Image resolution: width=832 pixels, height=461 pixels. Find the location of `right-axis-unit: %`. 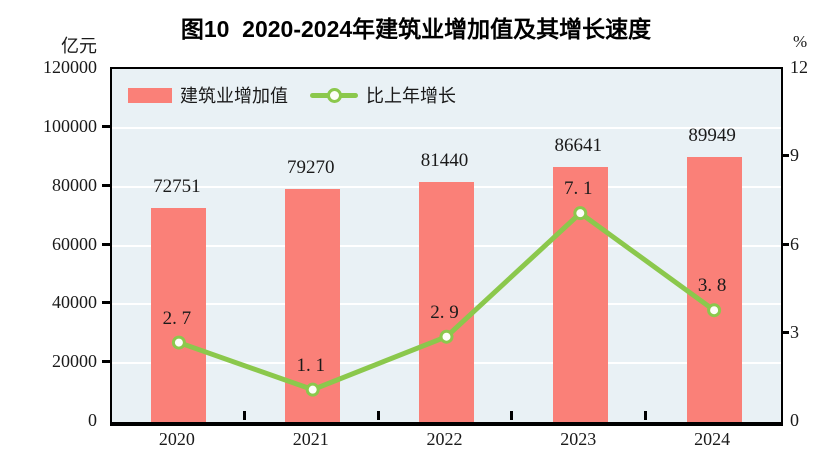

right-axis-unit: % is located at coordinates (800, 41).